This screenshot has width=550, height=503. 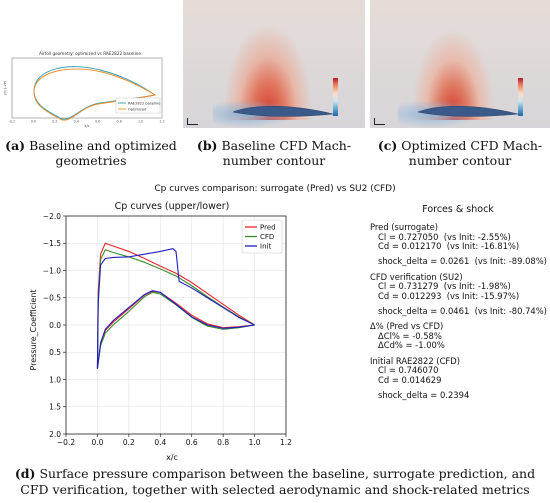 I want to click on cp-x-tick-label: 0.6, so click(x=192, y=442).